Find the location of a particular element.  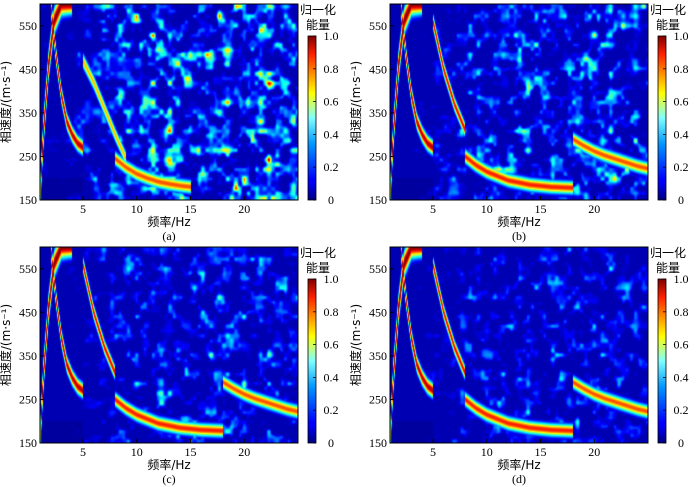

panel-caption: (d) is located at coordinates (519, 479).